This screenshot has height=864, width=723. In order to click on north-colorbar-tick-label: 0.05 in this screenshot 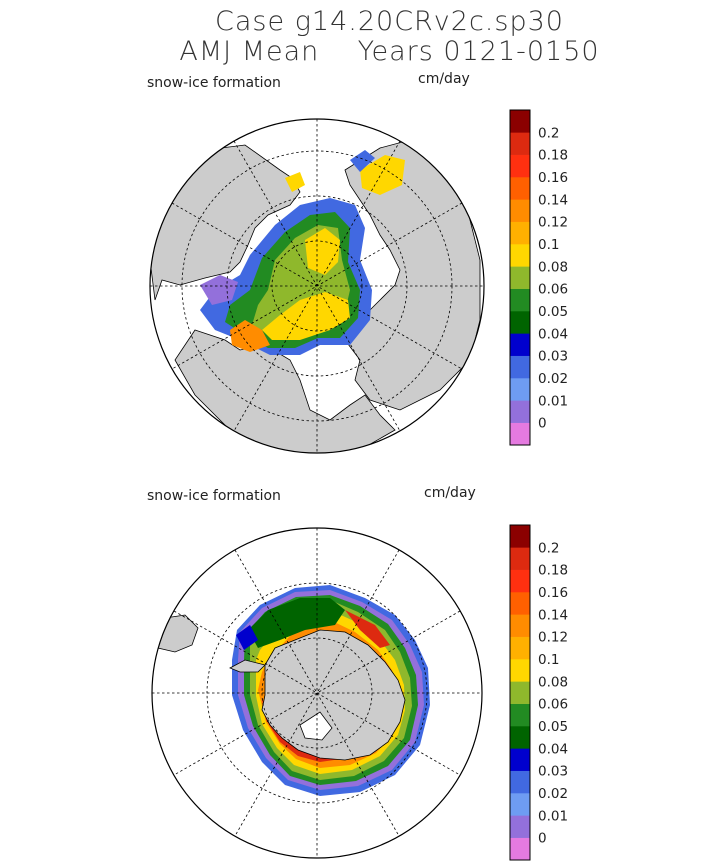, I will do `click(553, 312)`.